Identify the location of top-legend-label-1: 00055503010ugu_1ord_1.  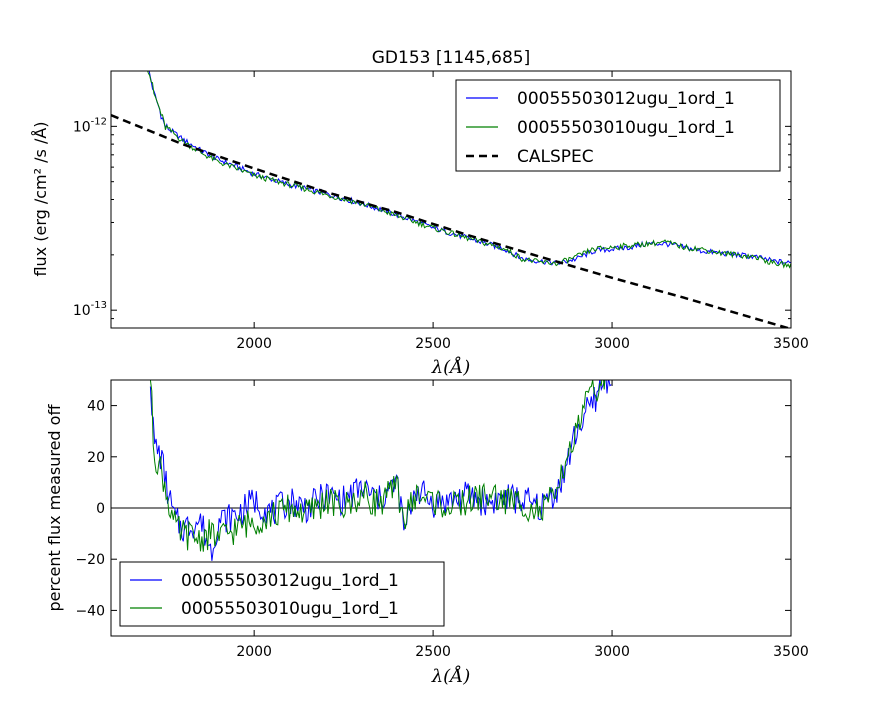
(626, 128).